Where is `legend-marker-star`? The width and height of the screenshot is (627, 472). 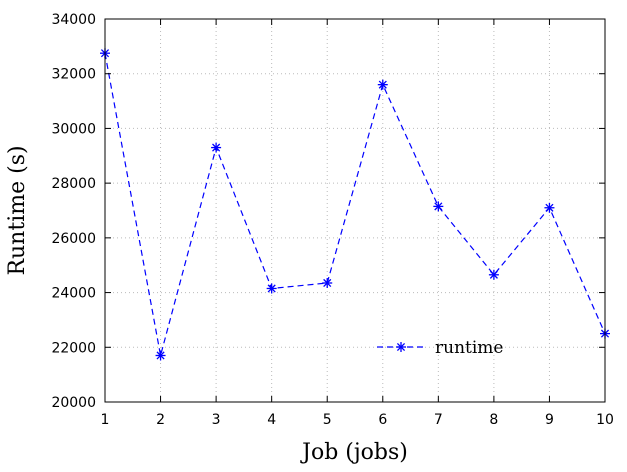 legend-marker-star is located at coordinates (401, 347).